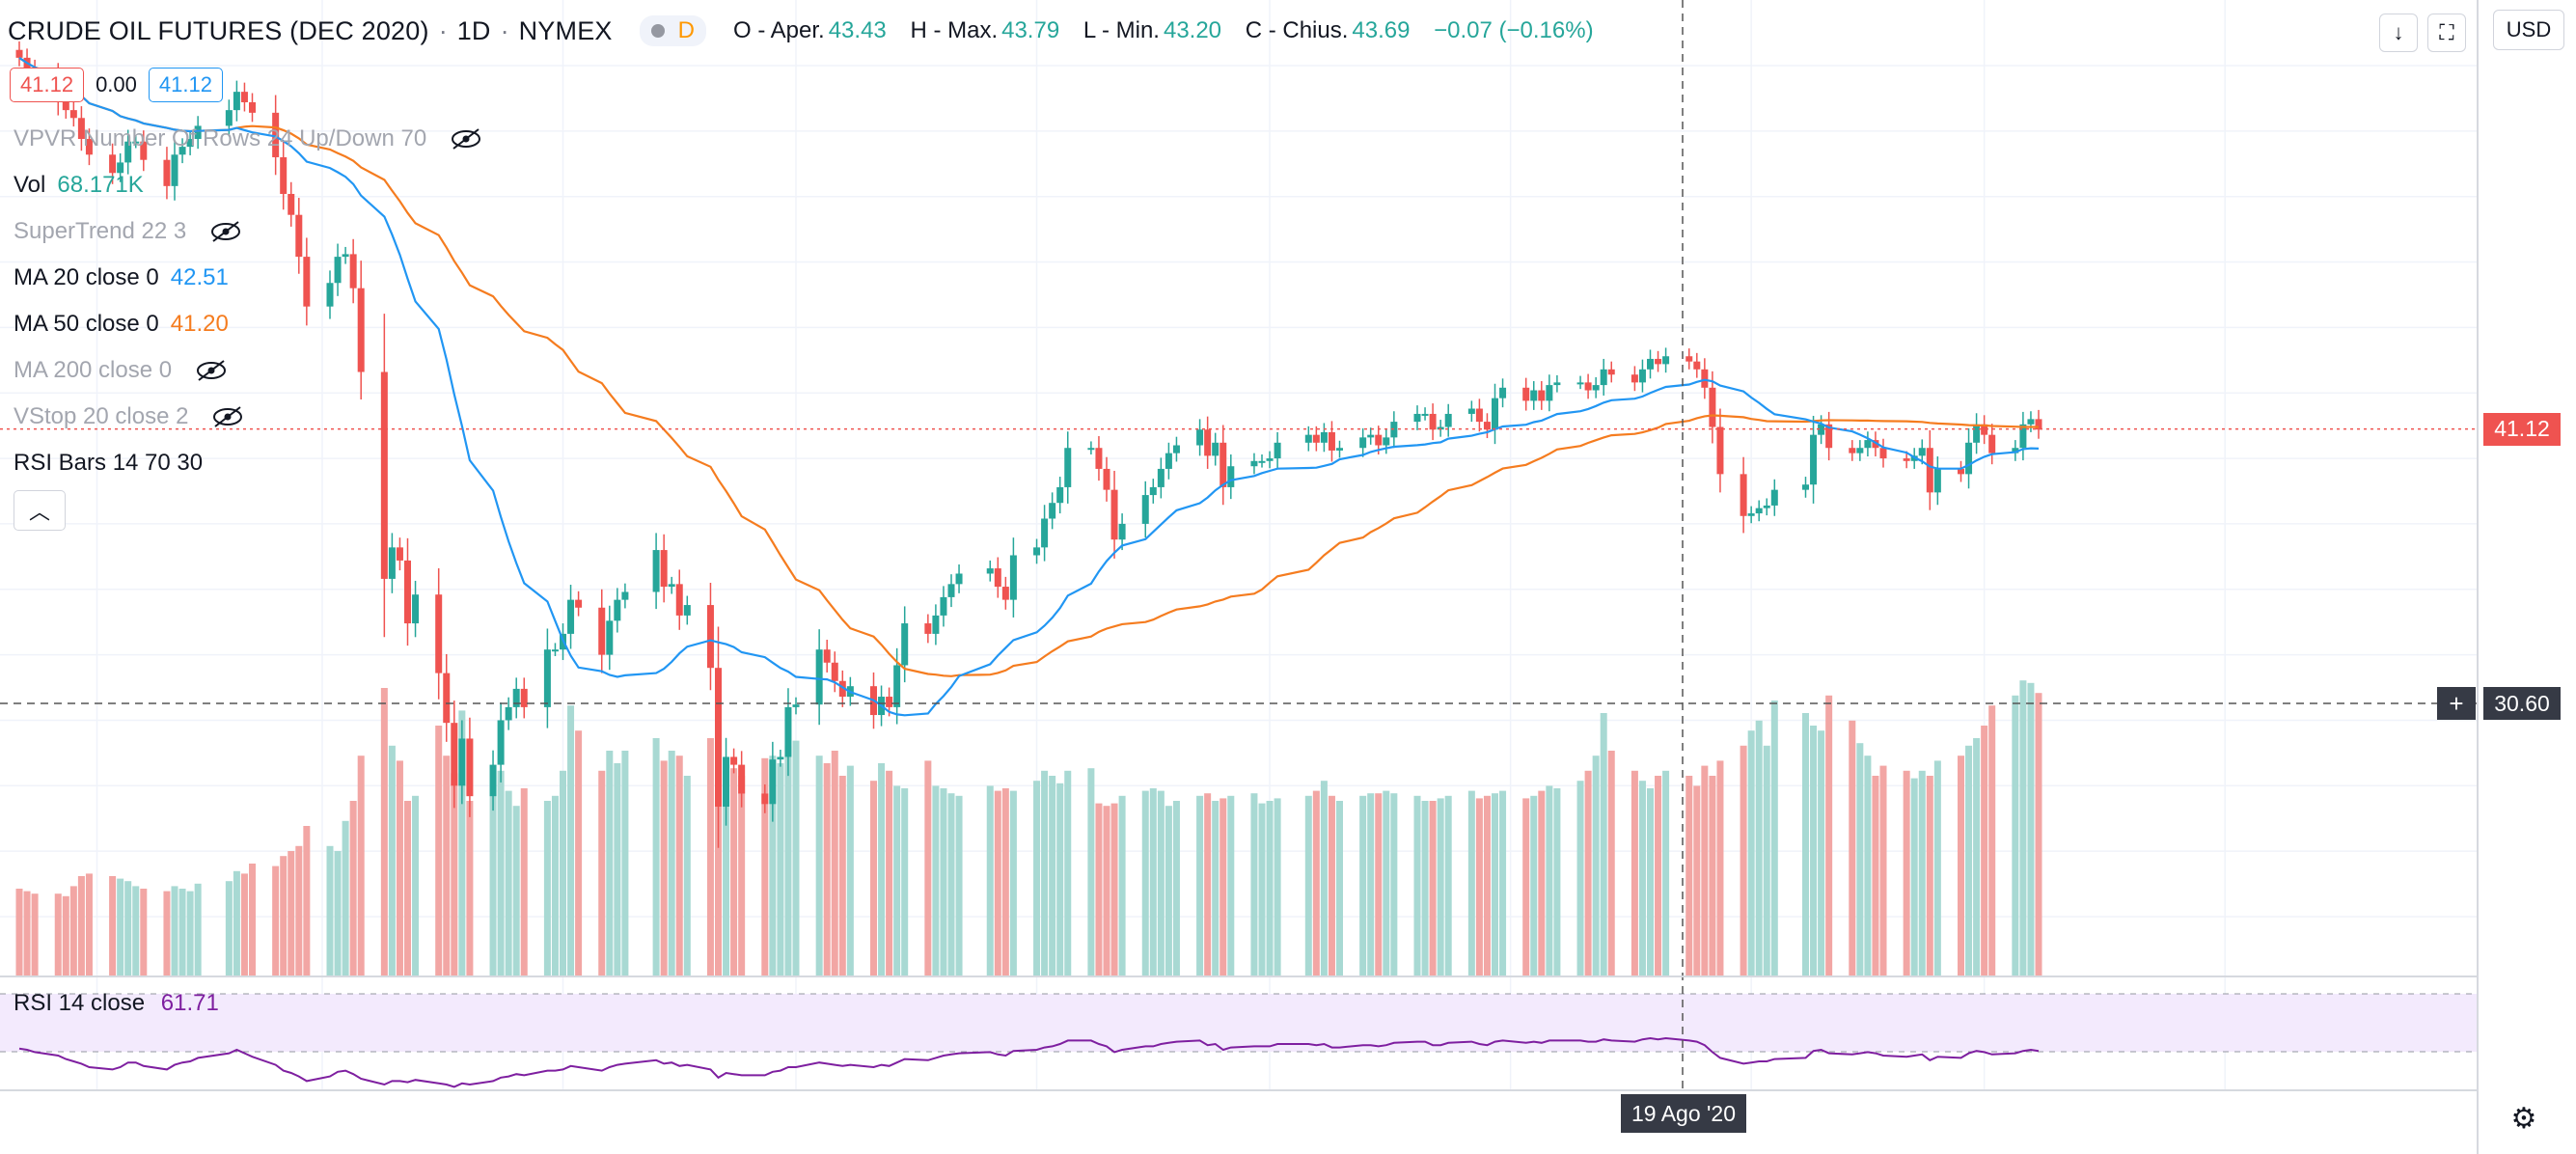  I want to click on fullscreen-icon: ⛶, so click(2447, 33).